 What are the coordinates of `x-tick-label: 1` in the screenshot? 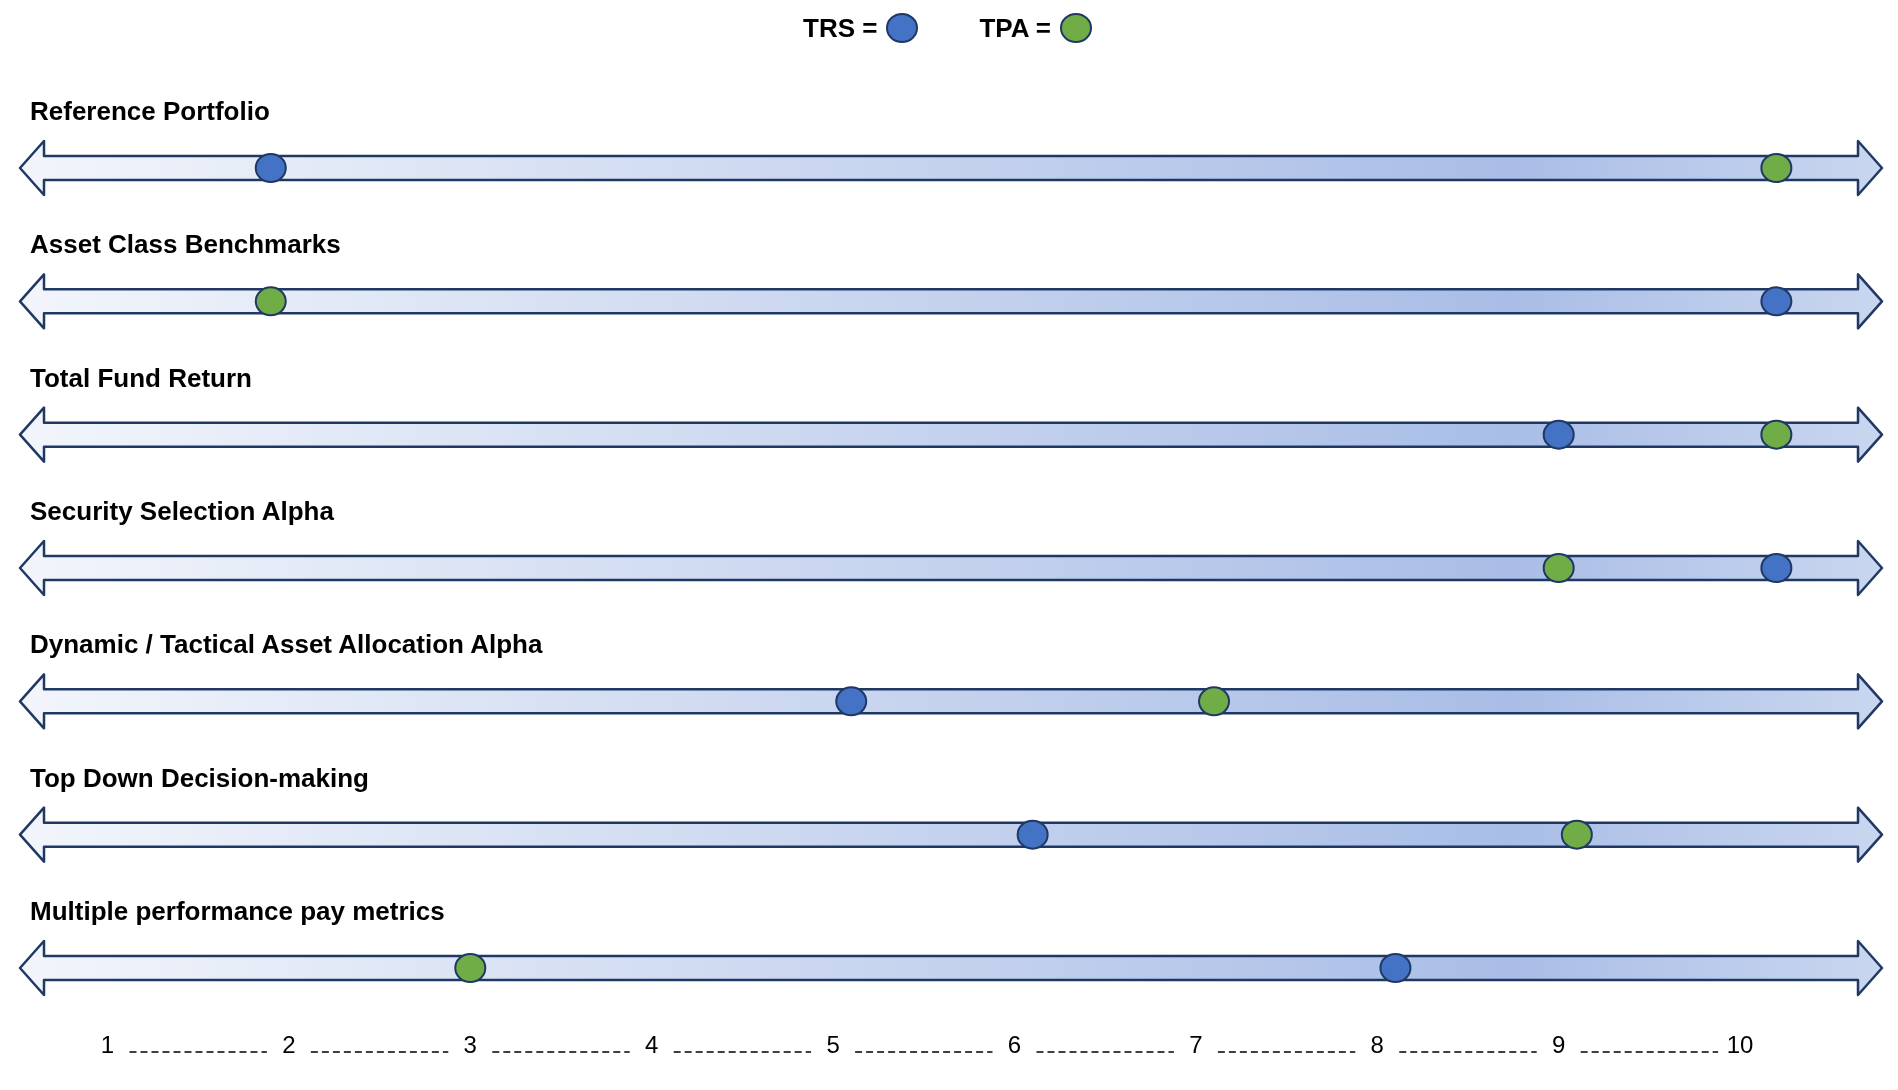 It's located at (107, 1045).